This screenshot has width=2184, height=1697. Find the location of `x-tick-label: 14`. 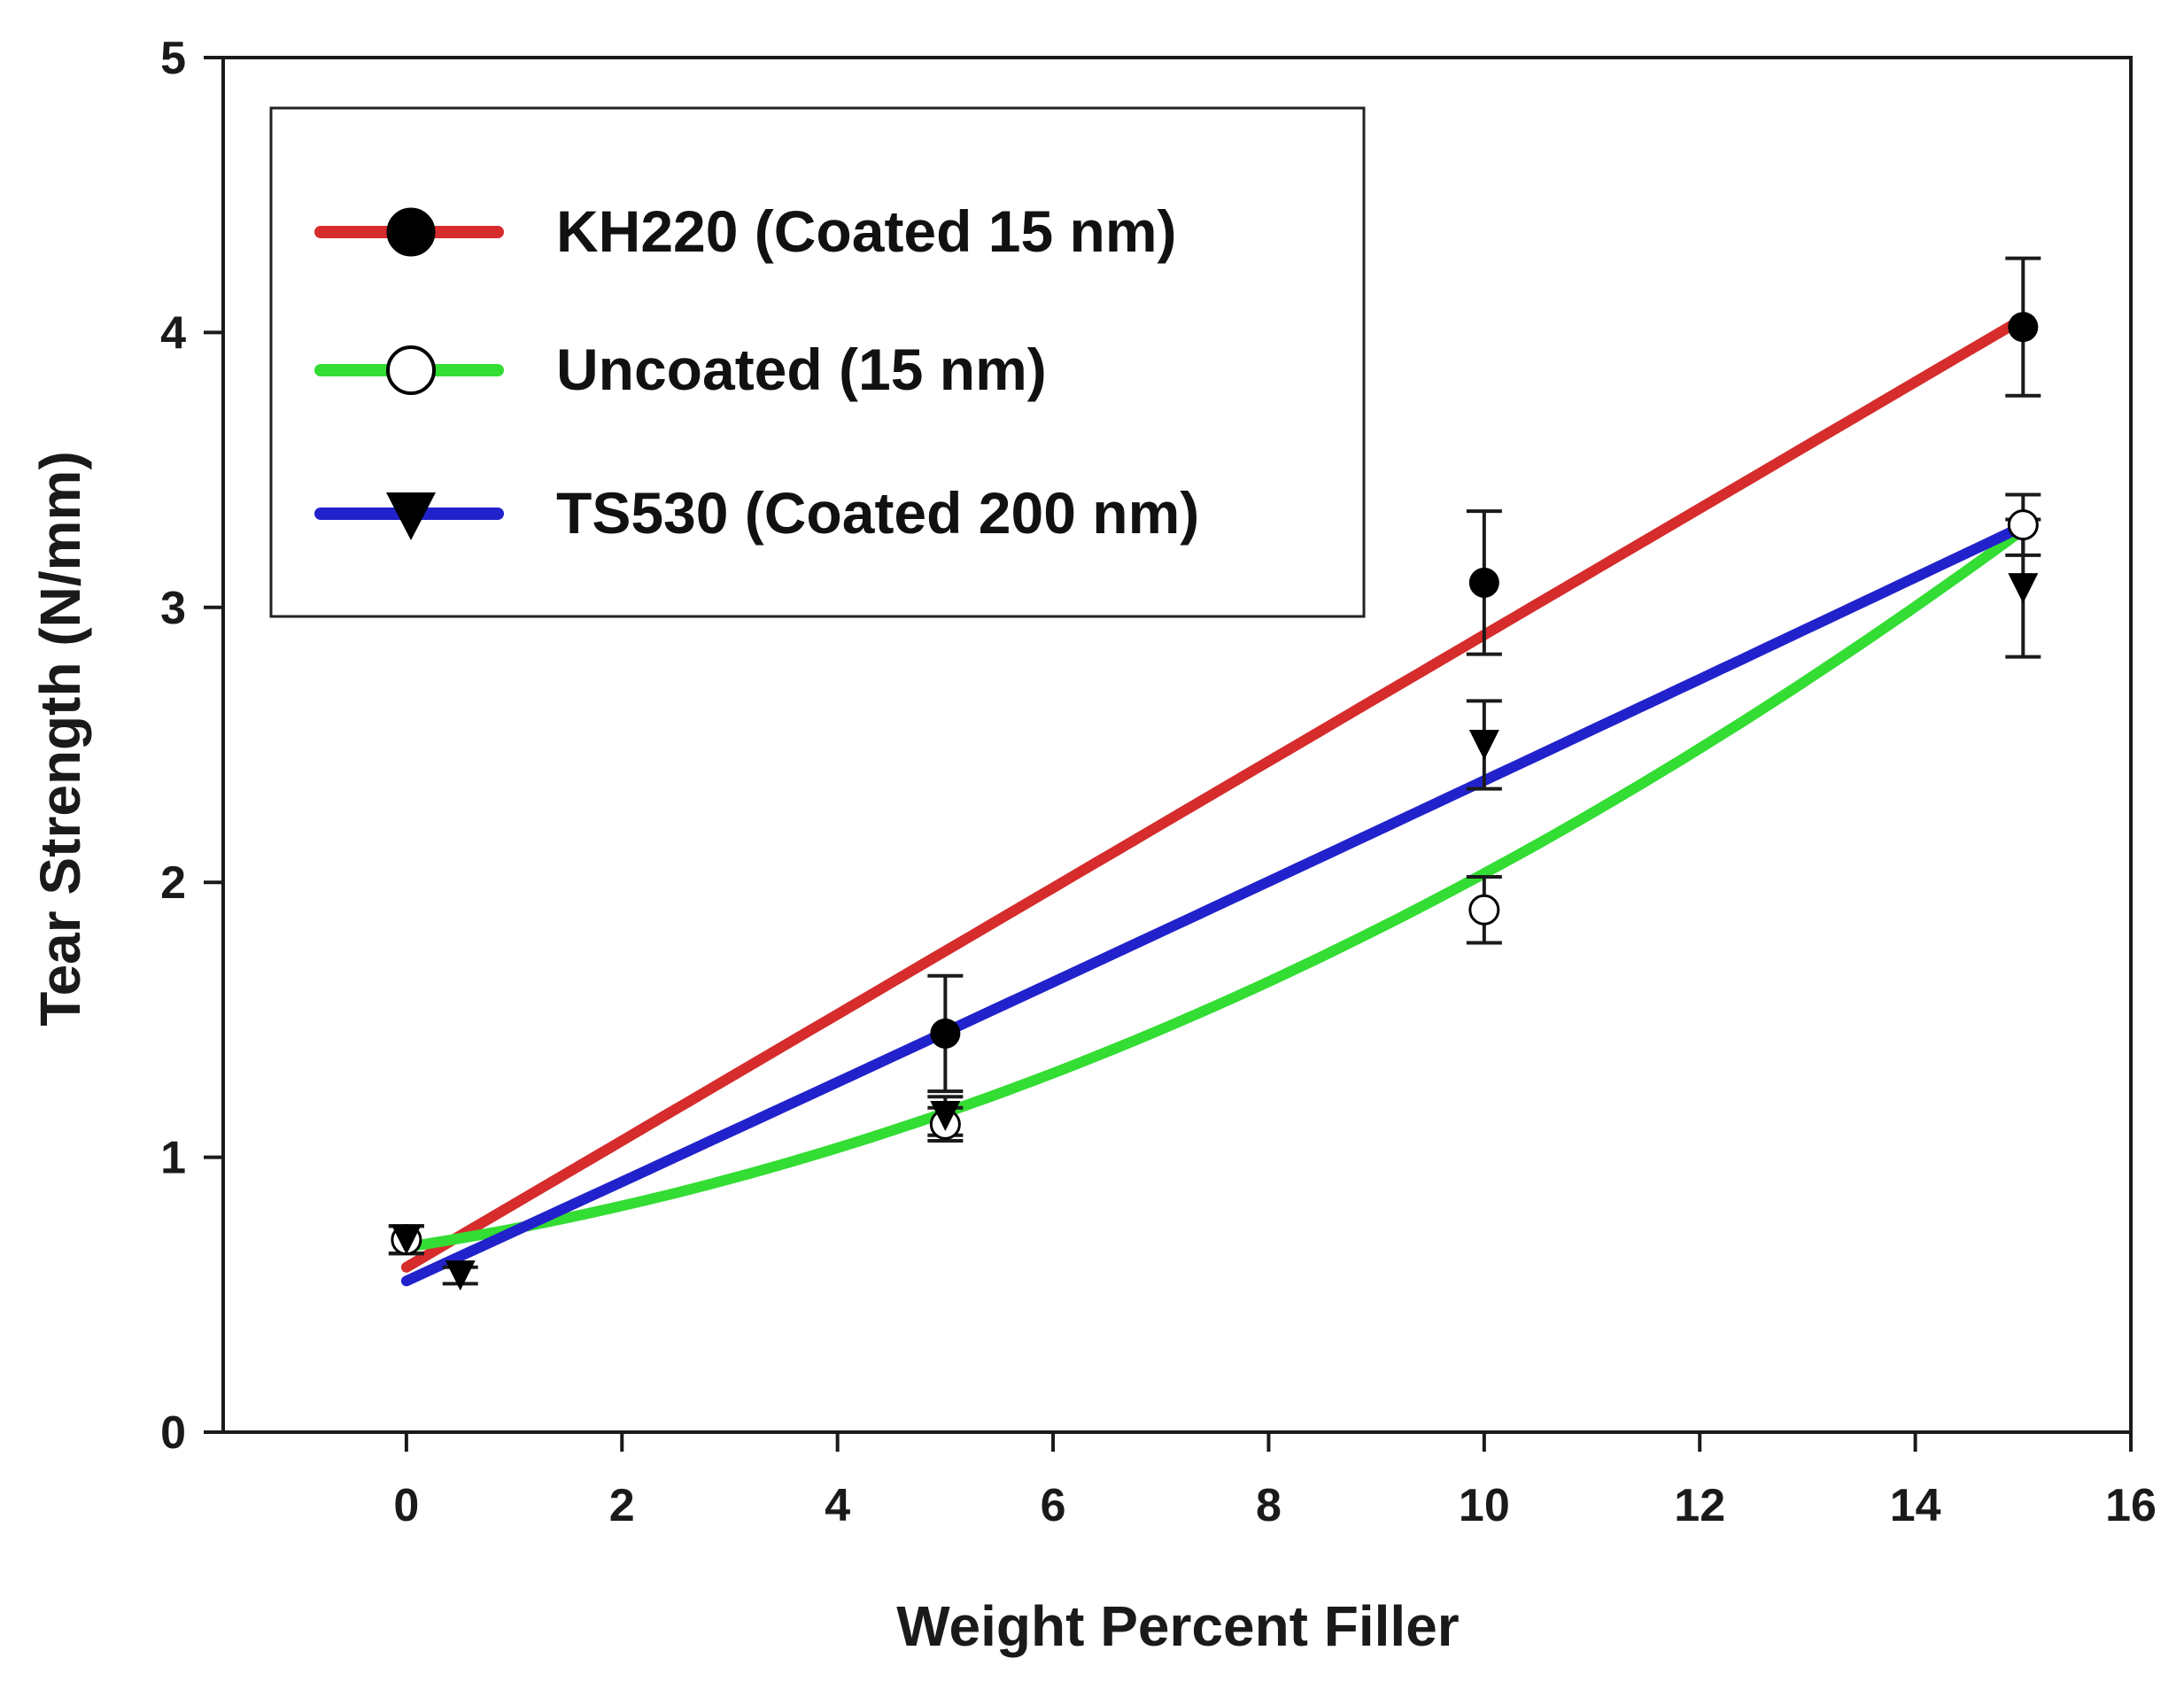

x-tick-label: 14 is located at coordinates (1916, 1505).